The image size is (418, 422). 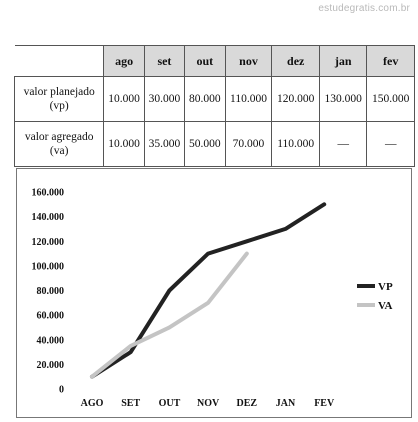 What do you see at coordinates (48, 266) in the screenshot?
I see `y-tick-label: 100.000` at bounding box center [48, 266].